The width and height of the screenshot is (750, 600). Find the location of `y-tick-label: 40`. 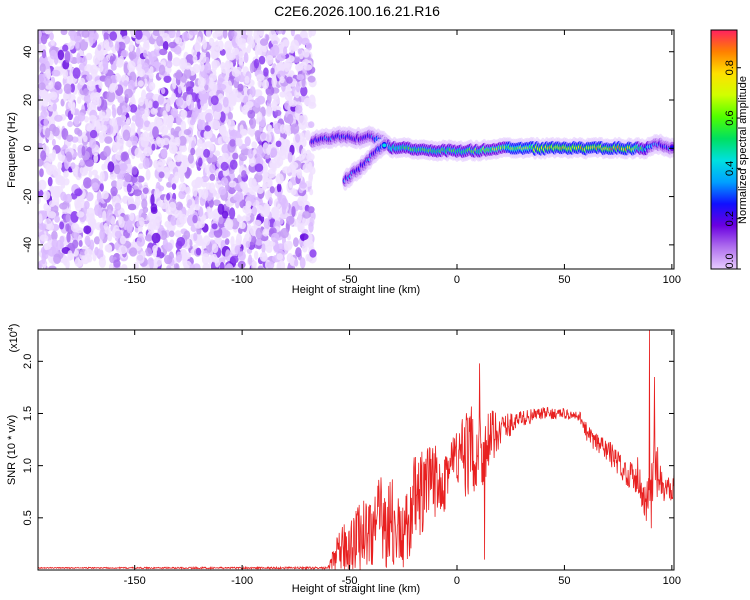

y-tick-label: 40 is located at coordinates (28, 52).